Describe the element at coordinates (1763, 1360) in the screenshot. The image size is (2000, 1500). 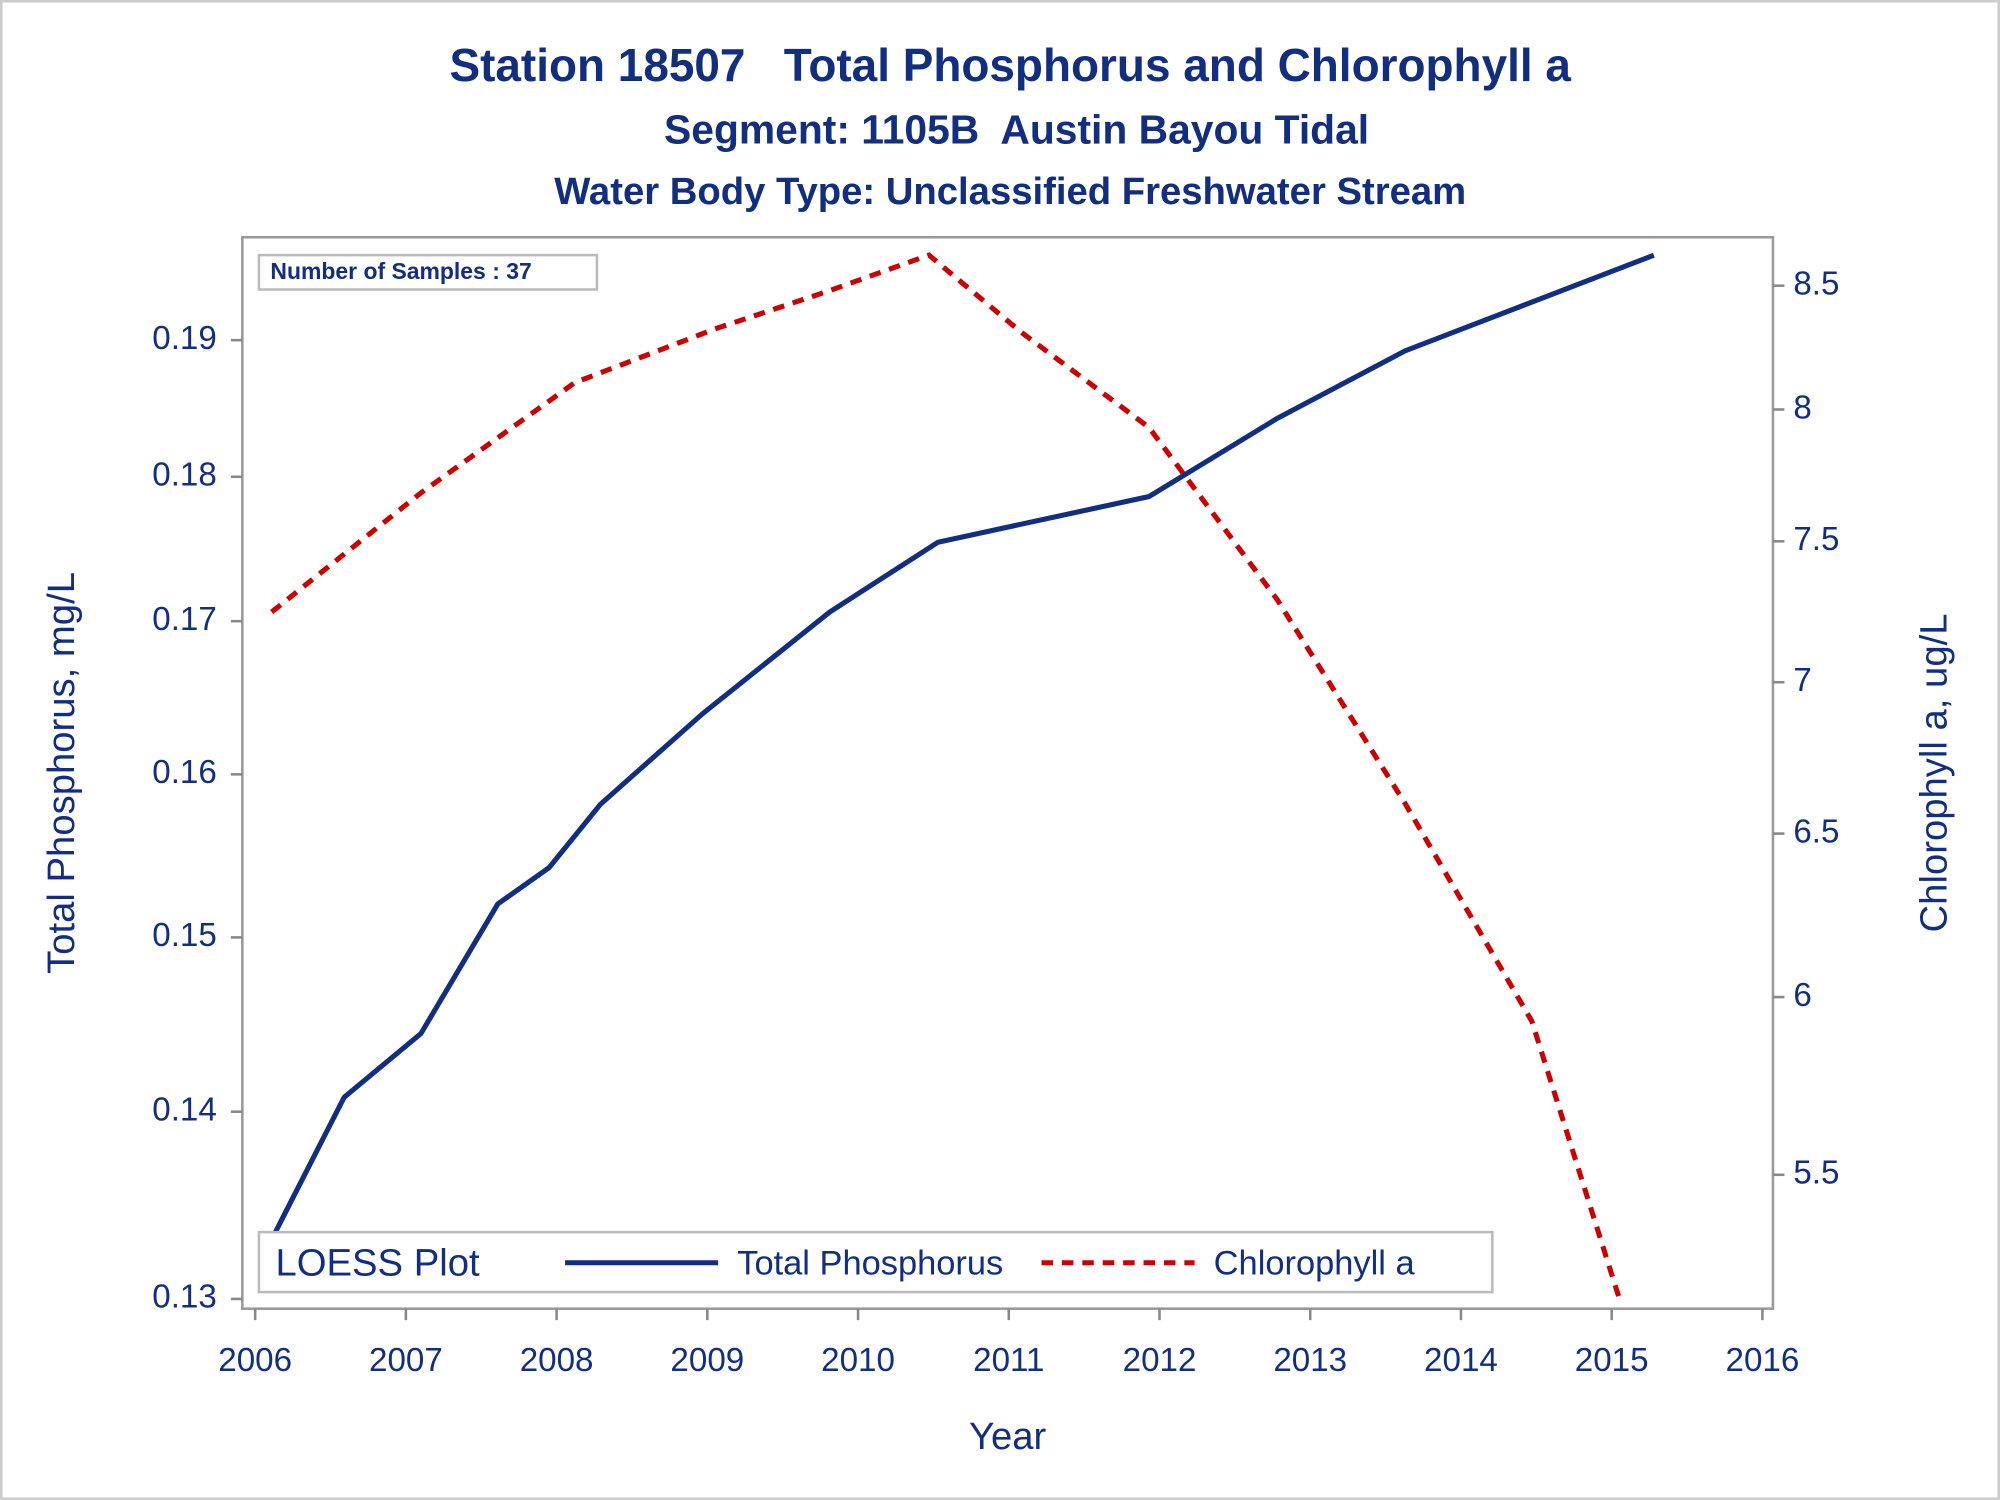
I see `x-tick-label: 2016` at that location.